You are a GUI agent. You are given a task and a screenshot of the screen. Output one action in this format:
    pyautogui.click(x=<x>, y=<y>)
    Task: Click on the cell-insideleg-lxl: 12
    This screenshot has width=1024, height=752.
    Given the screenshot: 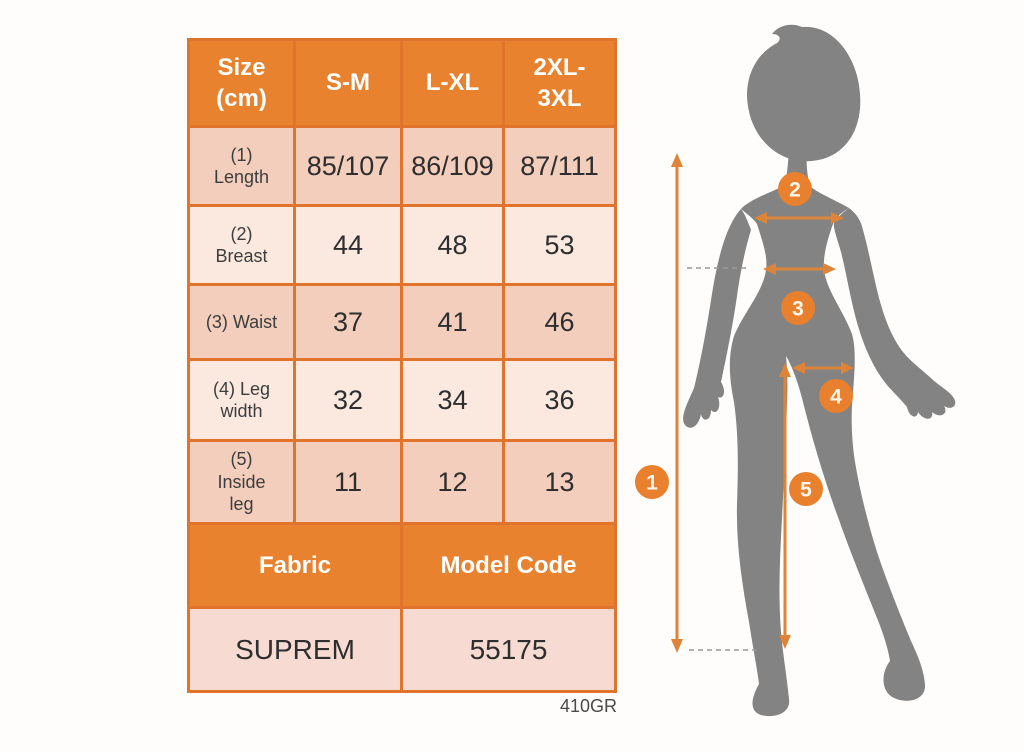 What is the action you would take?
    pyautogui.click(x=452, y=482)
    